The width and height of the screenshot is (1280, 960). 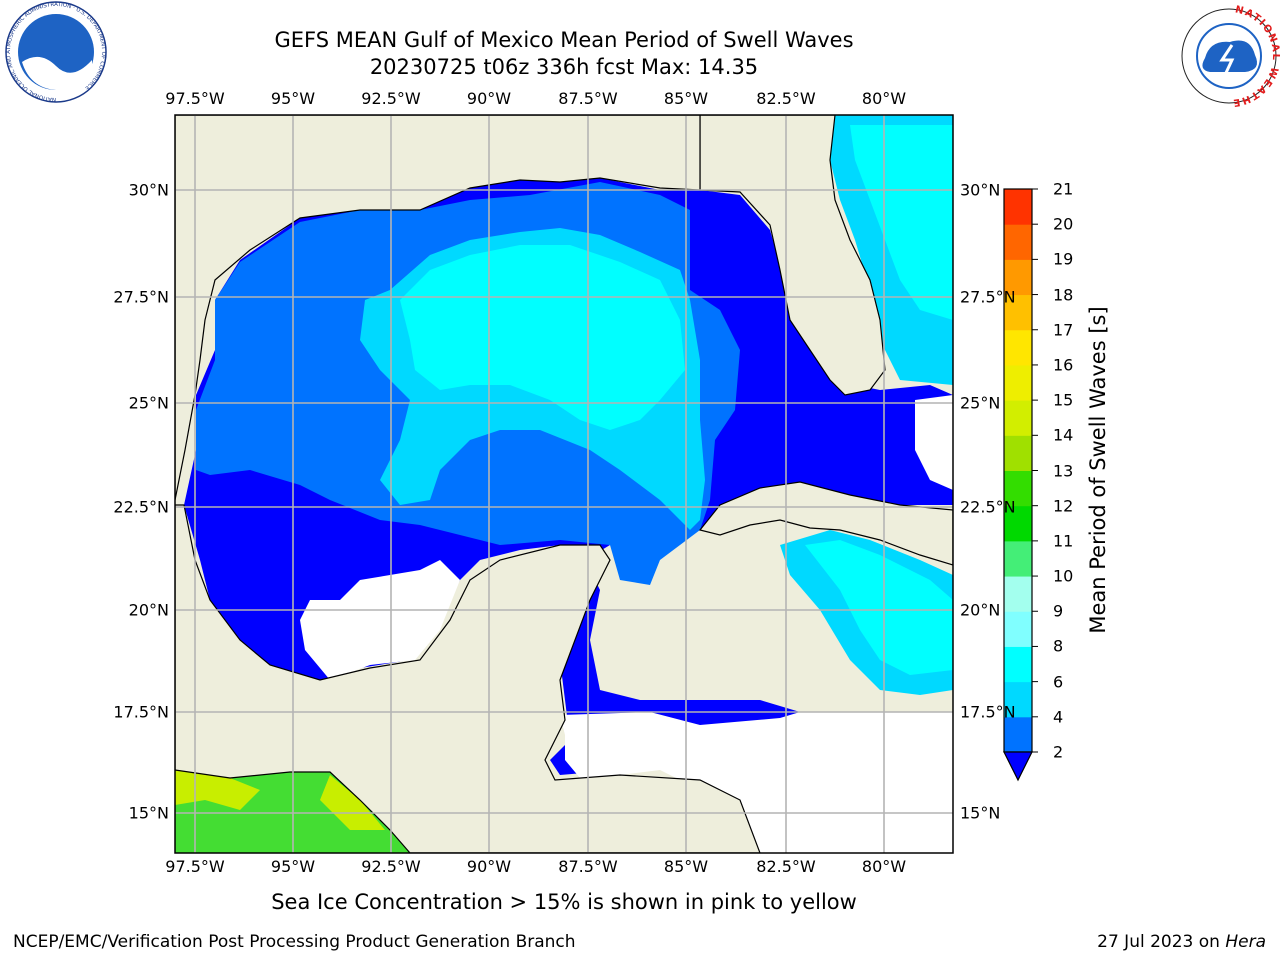 What do you see at coordinates (1058, 611) in the screenshot?
I see `colorbar-tick-label: 9` at bounding box center [1058, 611].